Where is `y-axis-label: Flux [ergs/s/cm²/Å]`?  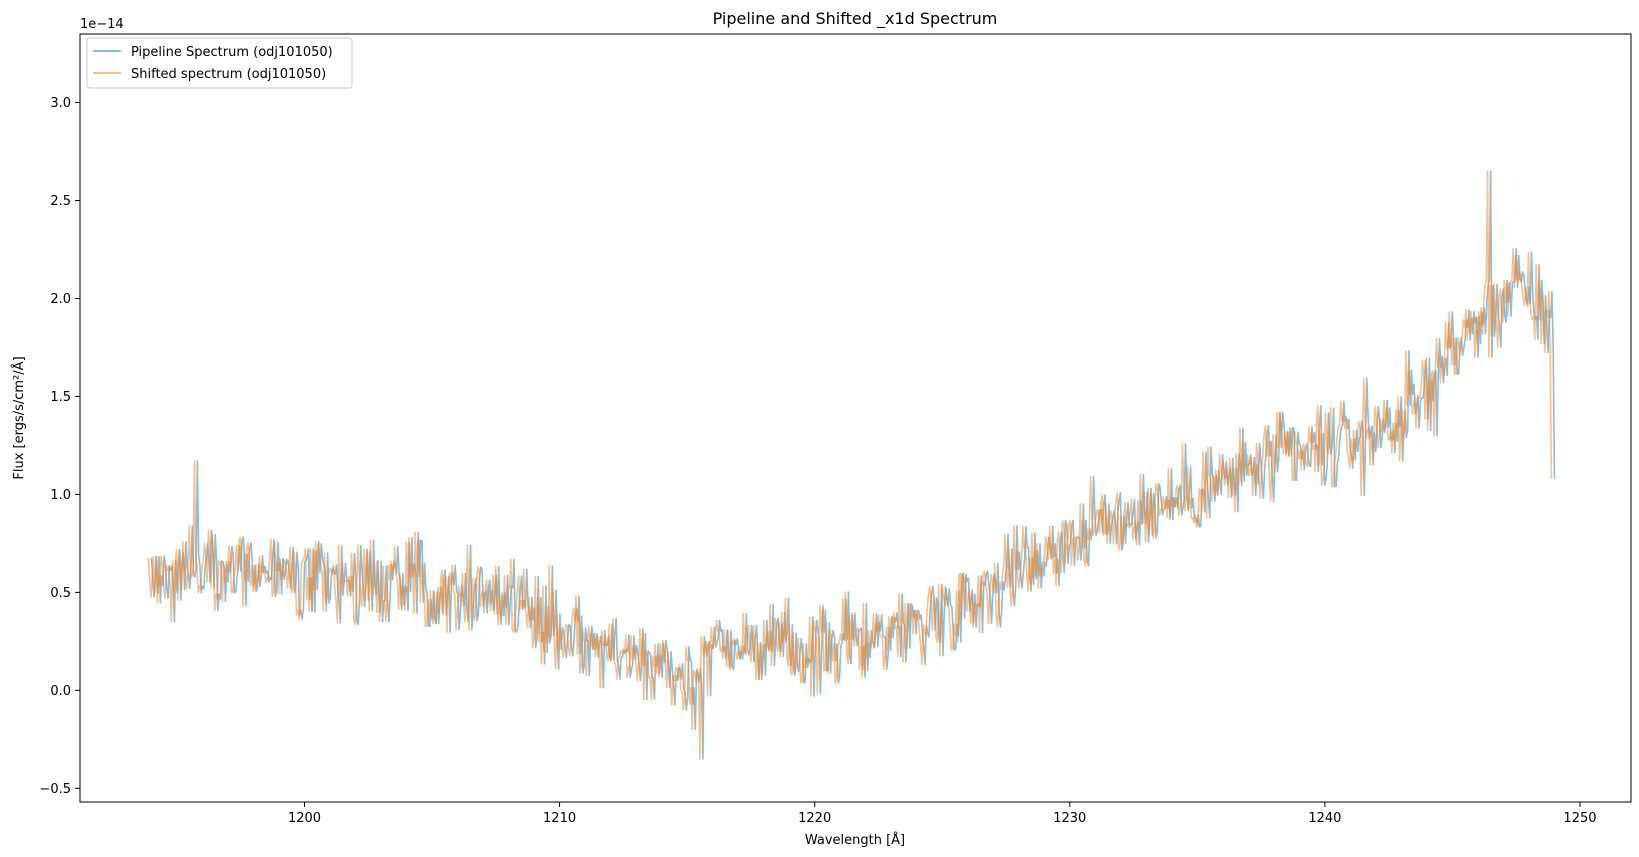 y-axis-label: Flux [ergs/s/cm²/Å] is located at coordinates (19, 417).